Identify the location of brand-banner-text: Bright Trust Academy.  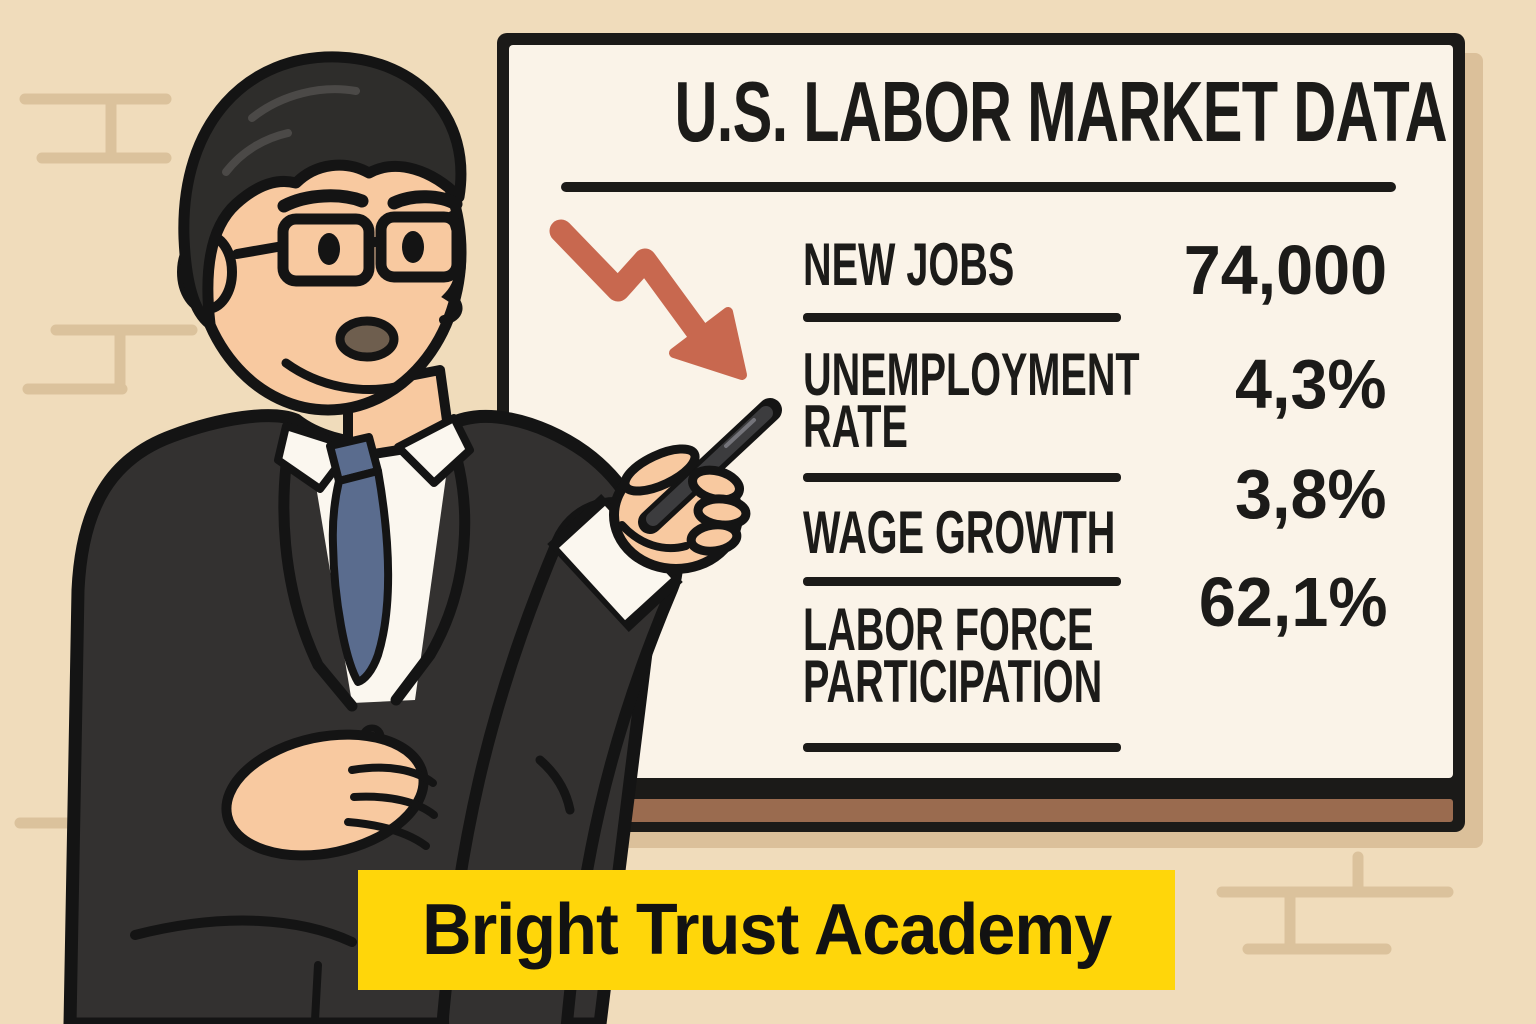
(766, 930).